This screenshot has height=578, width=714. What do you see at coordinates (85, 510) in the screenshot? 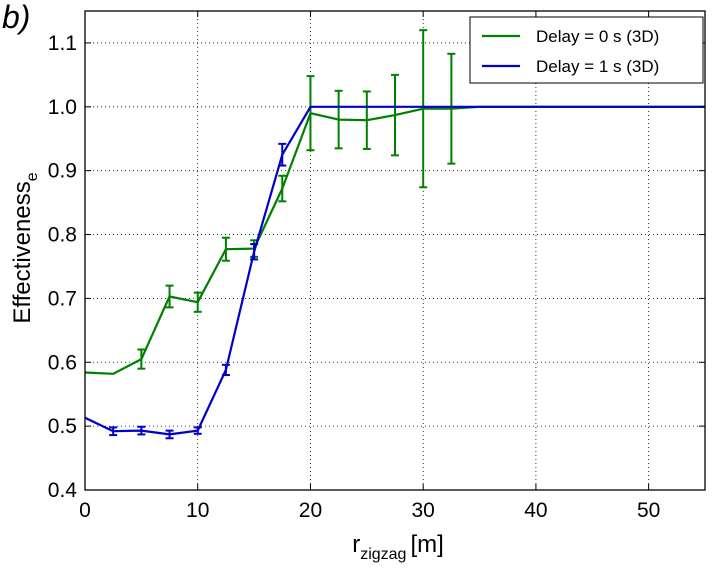
I see `x-tick-label: 0` at bounding box center [85, 510].